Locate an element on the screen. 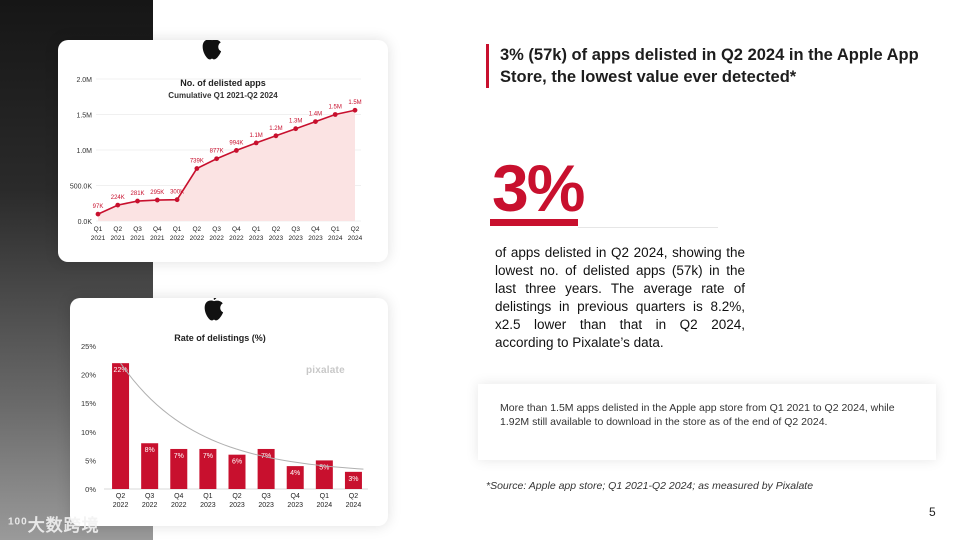  logo-mark: 100 is located at coordinates (18, 522).